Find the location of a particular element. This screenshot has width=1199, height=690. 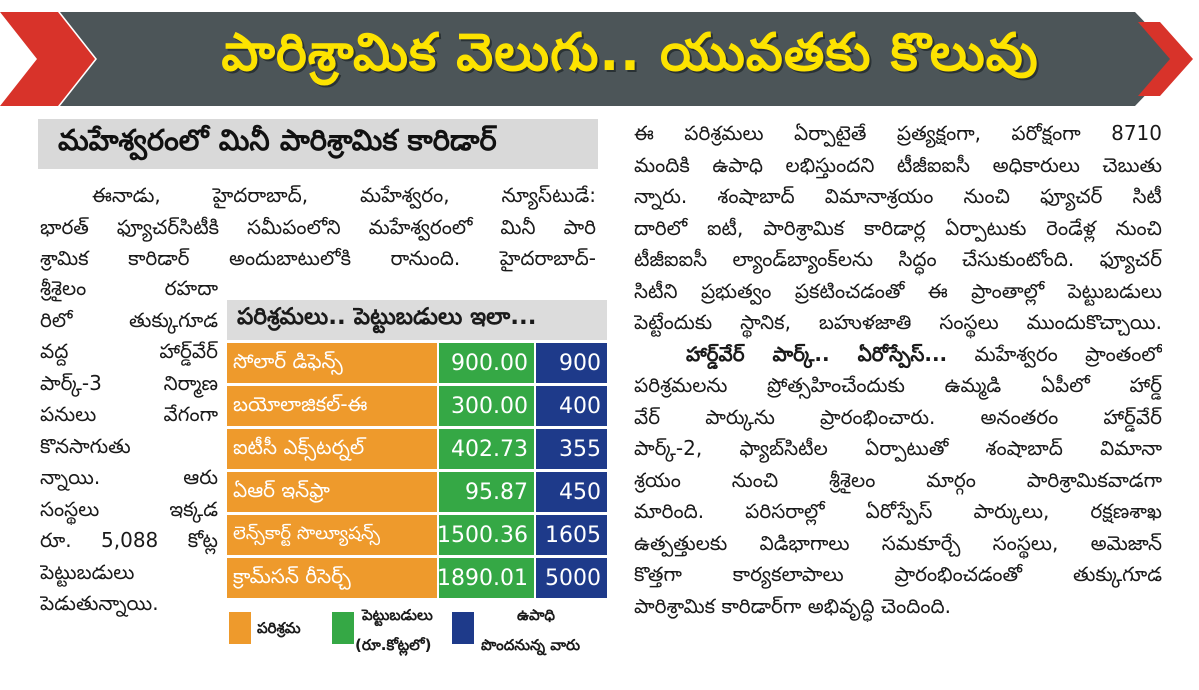

table-row: బయోలాజికల్-ఈ 300.00 400 is located at coordinates (417, 406).